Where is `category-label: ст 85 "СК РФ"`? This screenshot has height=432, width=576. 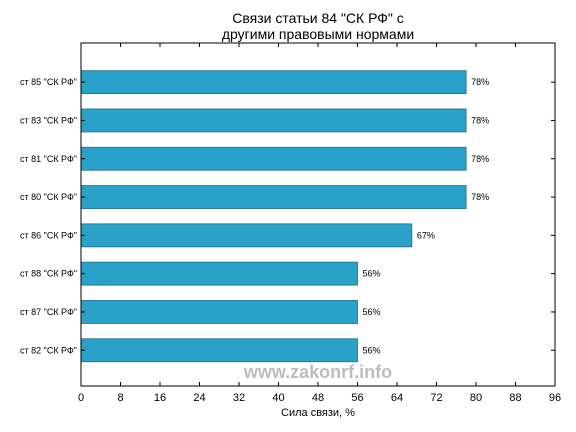 category-label: ст 85 "СК РФ" is located at coordinates (48, 82).